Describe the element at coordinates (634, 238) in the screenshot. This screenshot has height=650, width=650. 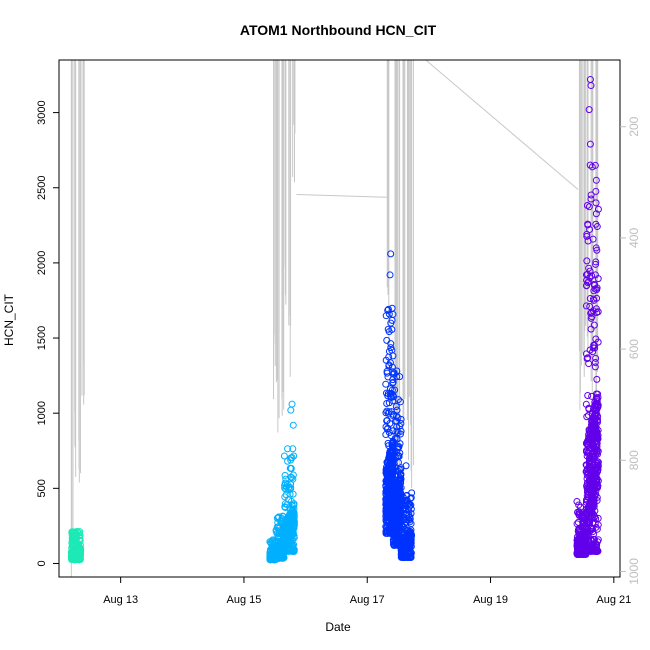
I see `right-y-tick-label: 400` at that location.